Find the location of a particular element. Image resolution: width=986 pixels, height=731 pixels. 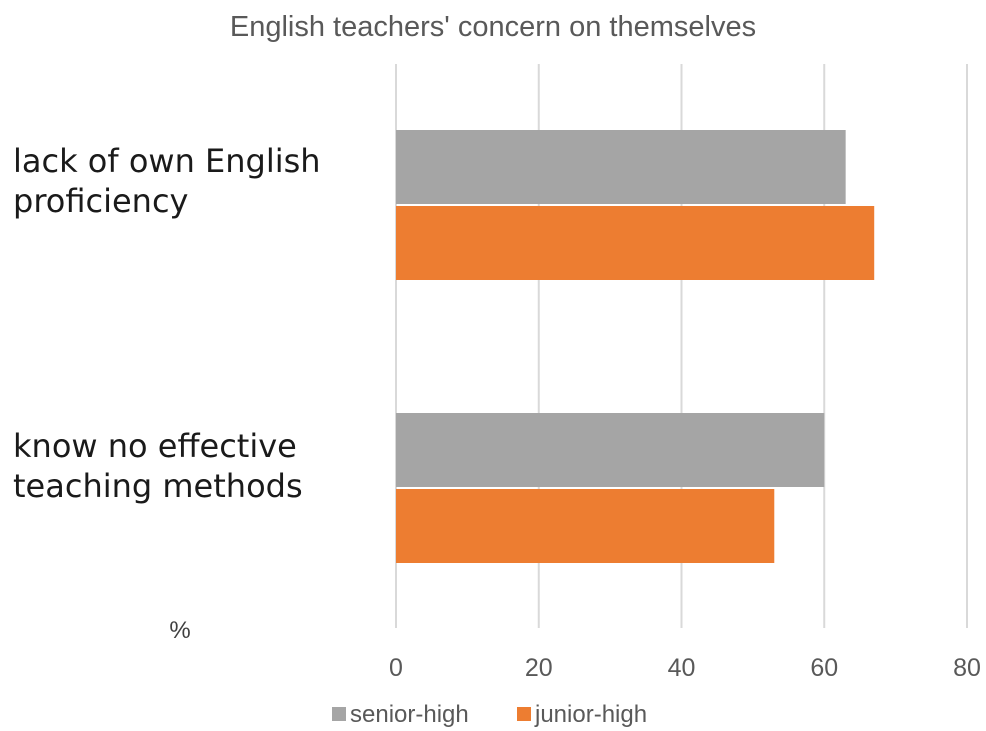

legend-label-senior-high: senior-high is located at coordinates (409, 714).